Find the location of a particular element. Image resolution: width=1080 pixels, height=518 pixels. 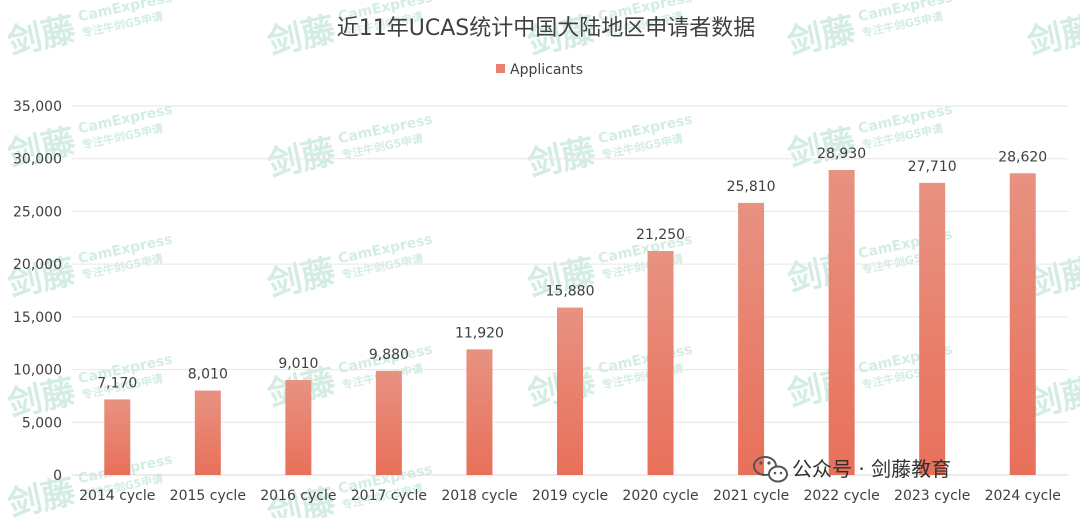

footer-account: 公众号 · 剑藤教育 is located at coordinates (852, 469).